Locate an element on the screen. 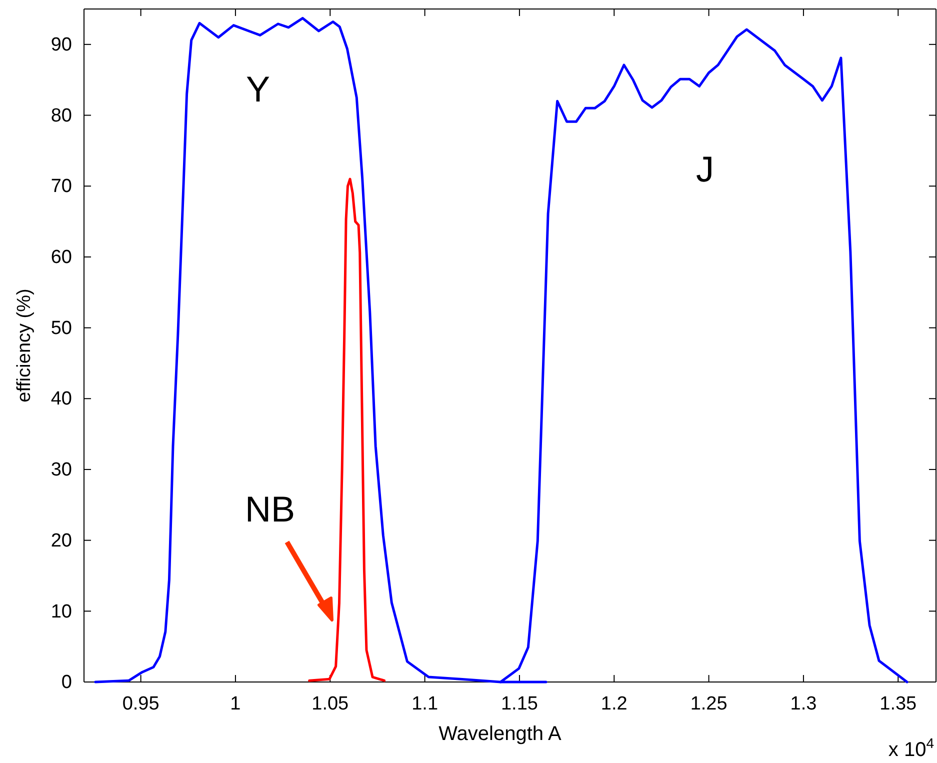 Image resolution: width=937 pixels, height=763 pixels. x-tick-label: 1.05 is located at coordinates (330, 703).